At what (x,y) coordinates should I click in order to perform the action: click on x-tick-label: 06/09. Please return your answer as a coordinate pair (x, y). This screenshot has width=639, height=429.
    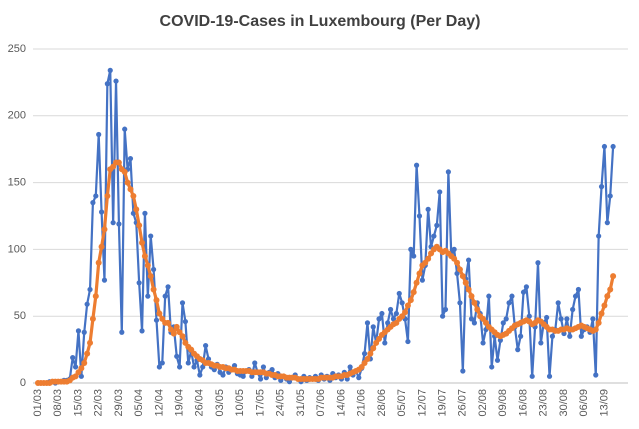
    Looking at the image, I should click on (584, 403).